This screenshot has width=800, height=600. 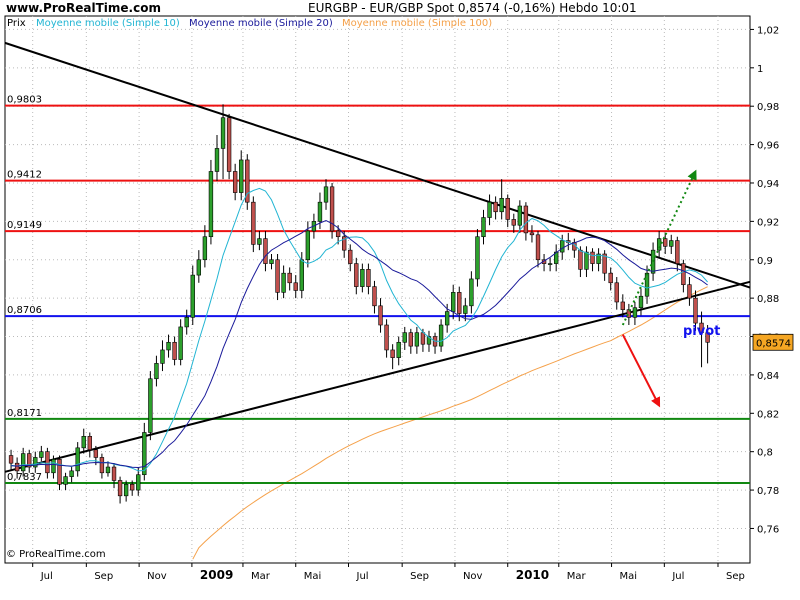 I want to click on level-label: 0,8706, so click(x=24, y=310).